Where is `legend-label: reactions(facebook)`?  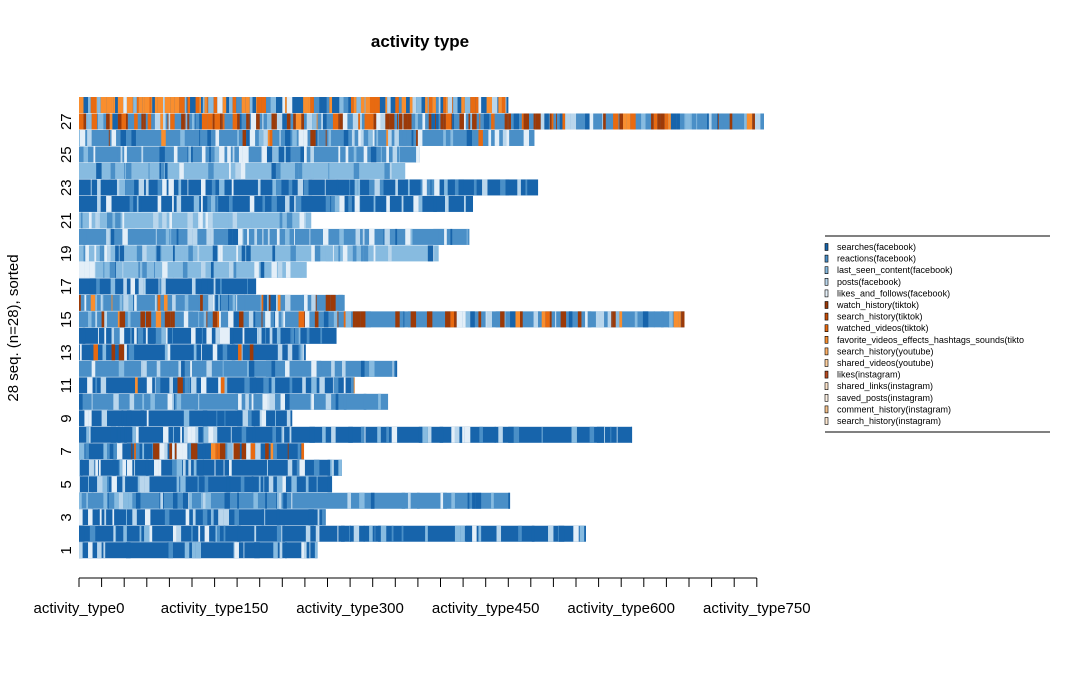 legend-label: reactions(facebook) is located at coordinates (876, 259).